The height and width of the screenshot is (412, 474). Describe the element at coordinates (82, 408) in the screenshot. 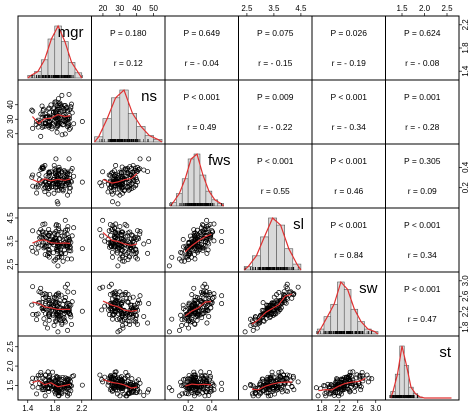

I see `tick-label-bottom-2: 2.2` at that location.